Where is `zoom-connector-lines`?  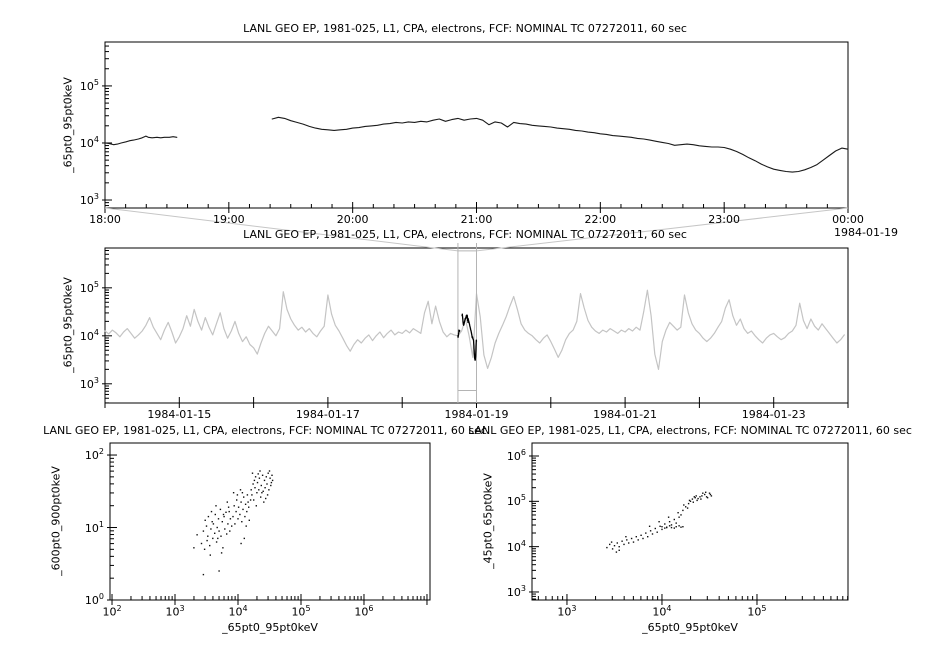
zoom-connector-lines is located at coordinates (476, 229).